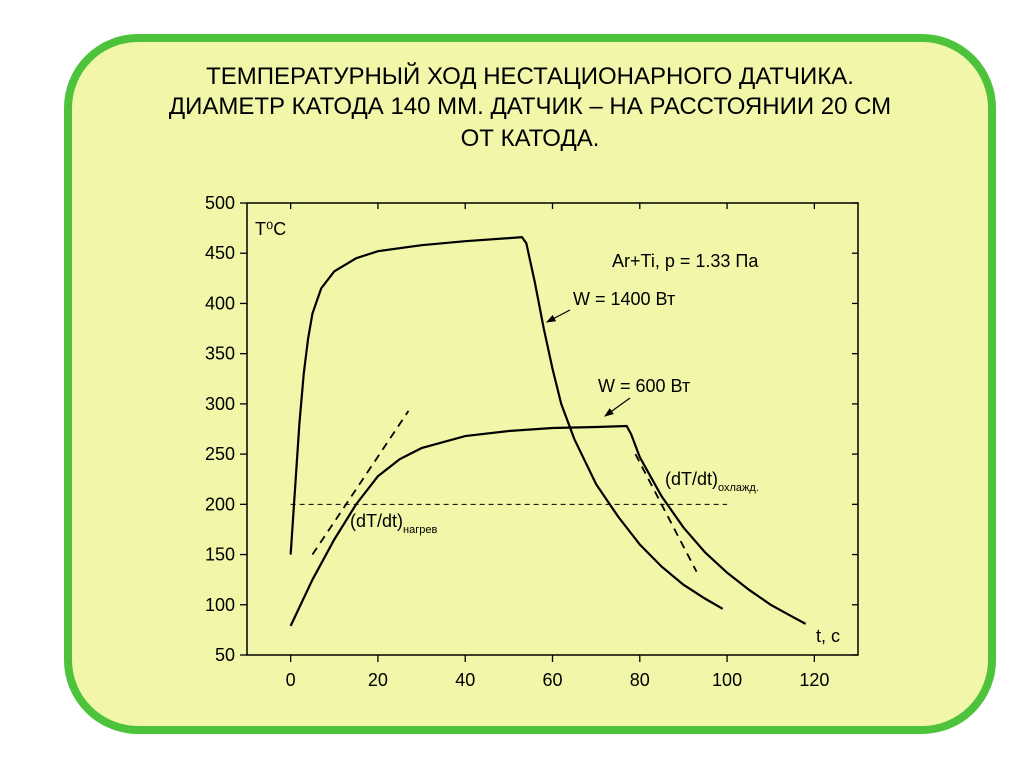  I want to click on x-tick-label: 0, so click(291, 680).